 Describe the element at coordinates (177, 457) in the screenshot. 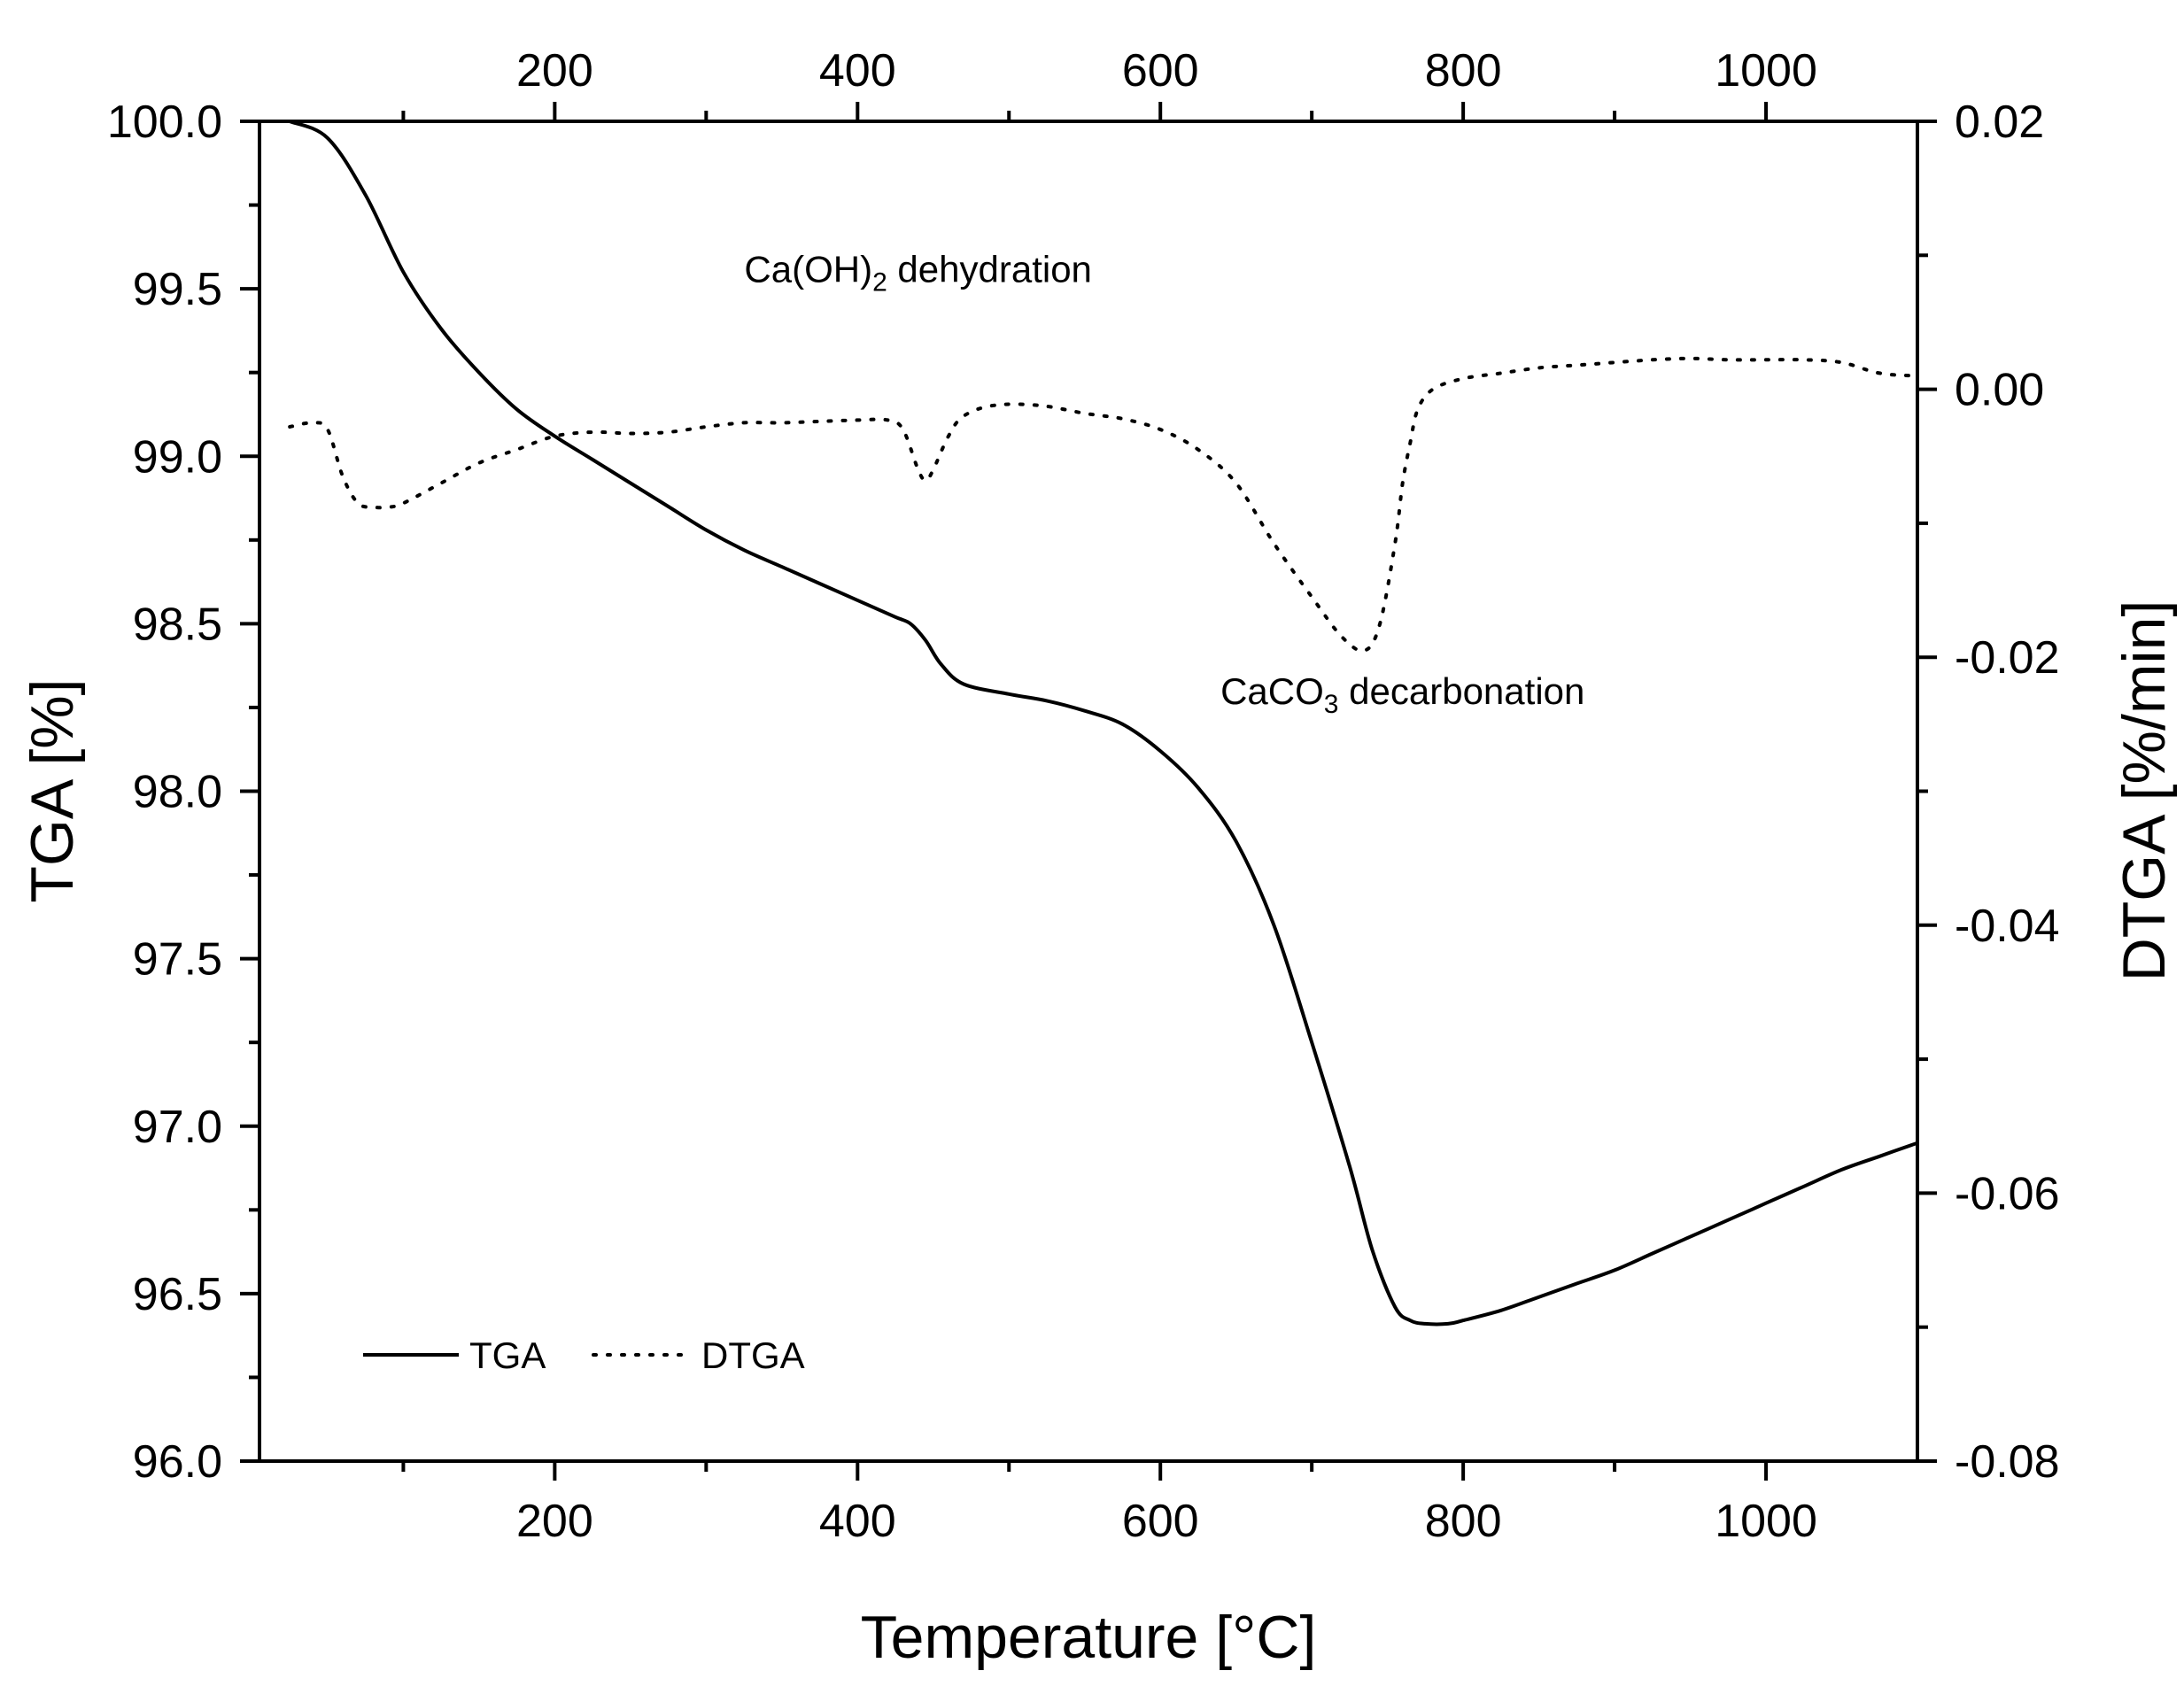

I see `y-left-tick-label: 99.0` at that location.